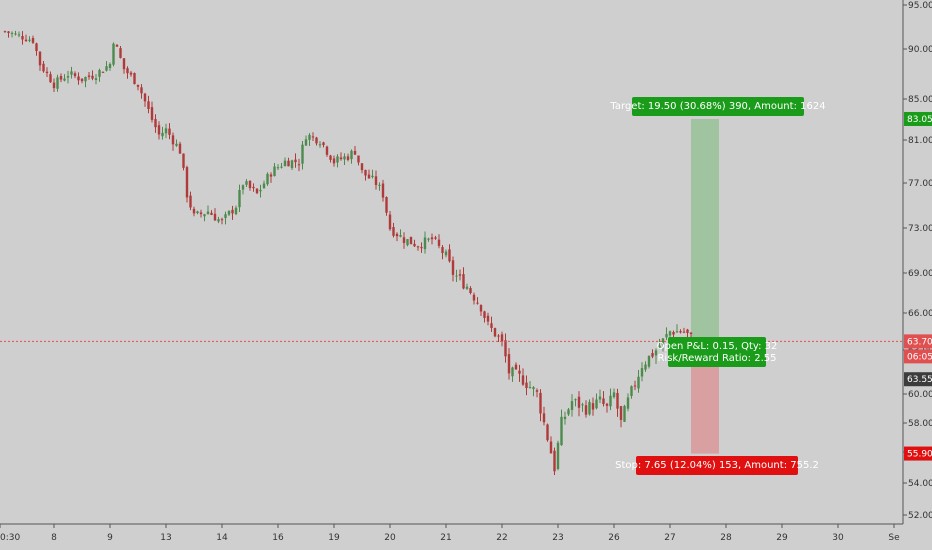 This screenshot has height=550, width=932. What do you see at coordinates (717, 106) in the screenshot?
I see `target-label: Target: 19.50 (30.68%) 390, Amount: 1624` at bounding box center [717, 106].